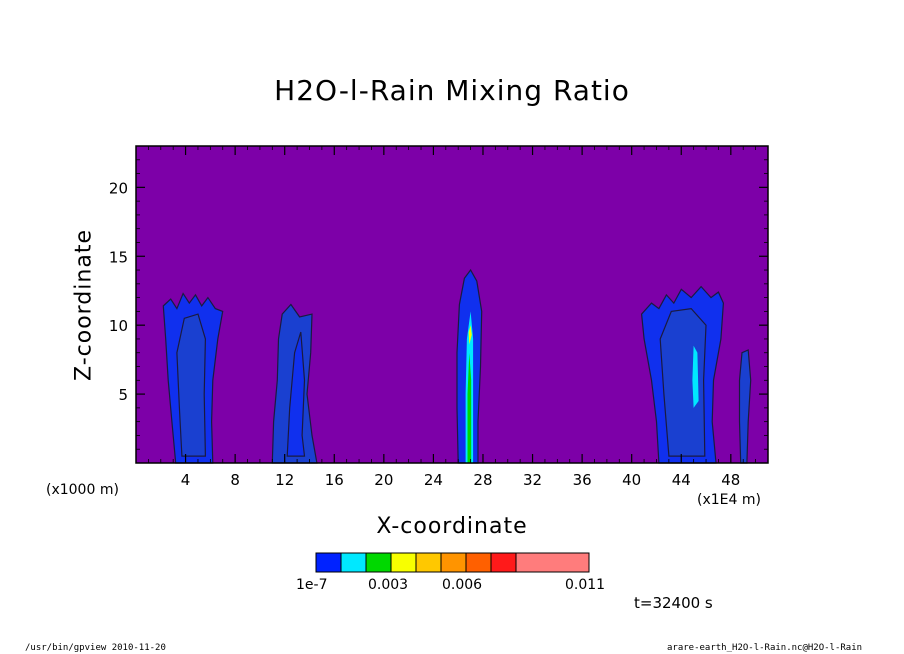  I want to click on plume-x4-core, so click(191, 385).